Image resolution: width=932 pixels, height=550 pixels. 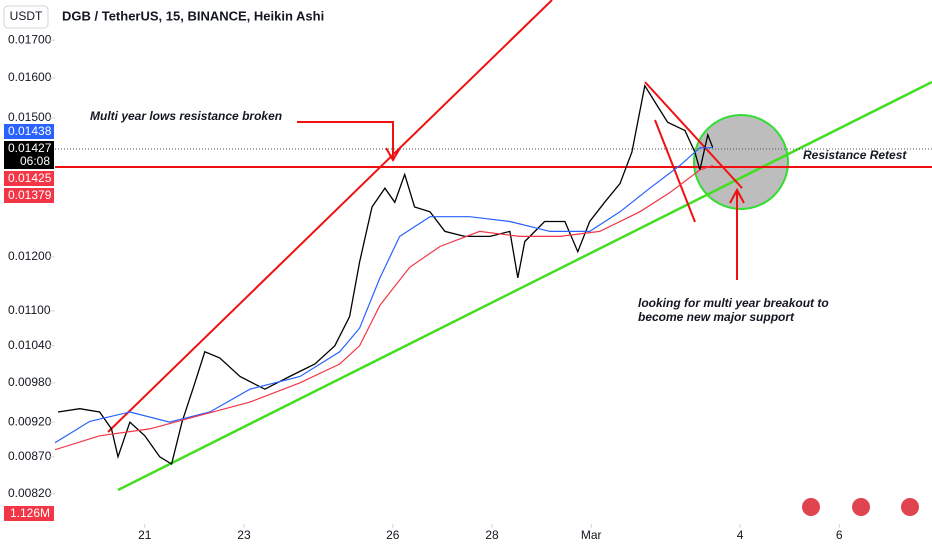 What do you see at coordinates (30, 456) in the screenshot?
I see `y-tick-label: 0.00870` at bounding box center [30, 456].